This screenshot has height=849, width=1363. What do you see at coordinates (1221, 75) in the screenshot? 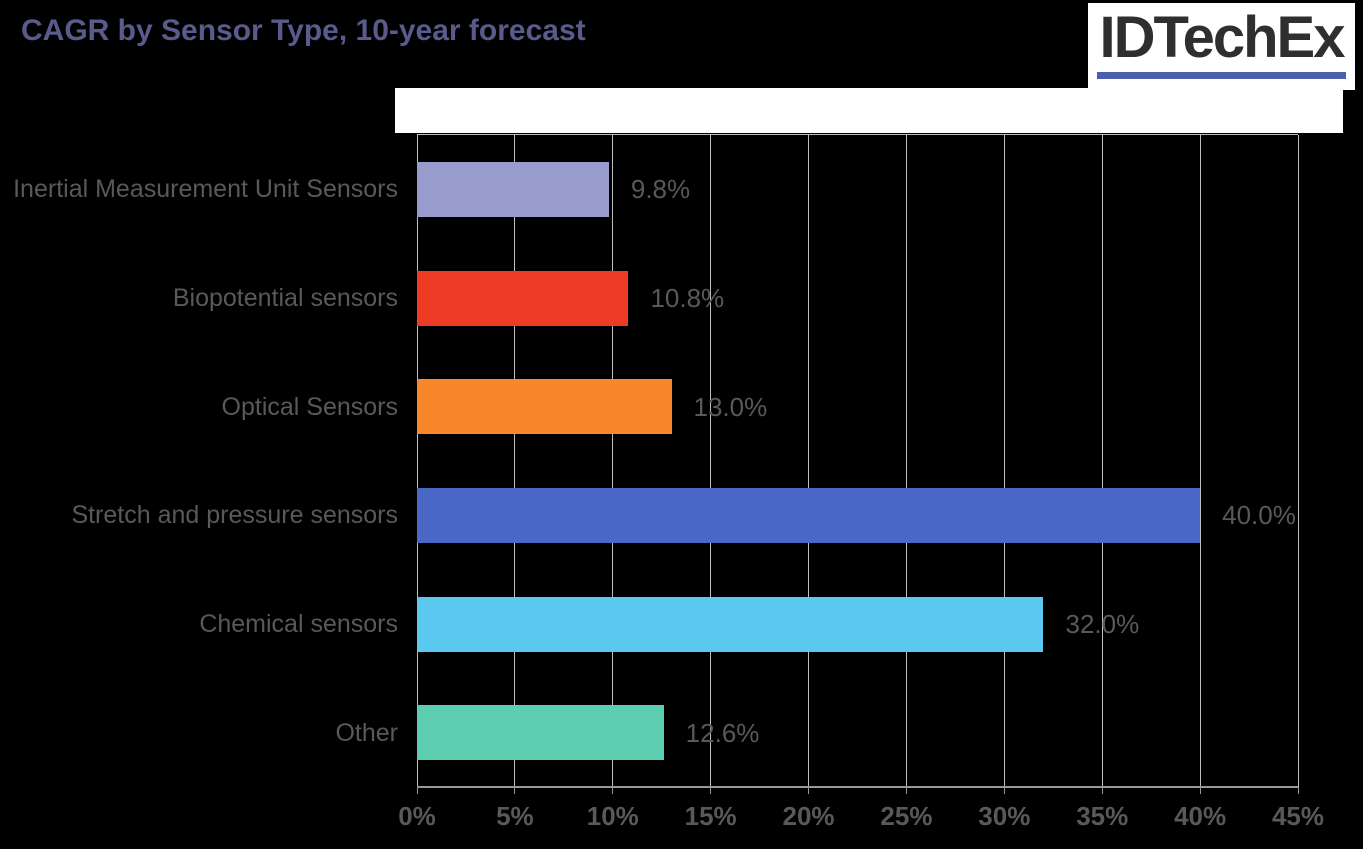
I see `logo-underline` at bounding box center [1221, 75].